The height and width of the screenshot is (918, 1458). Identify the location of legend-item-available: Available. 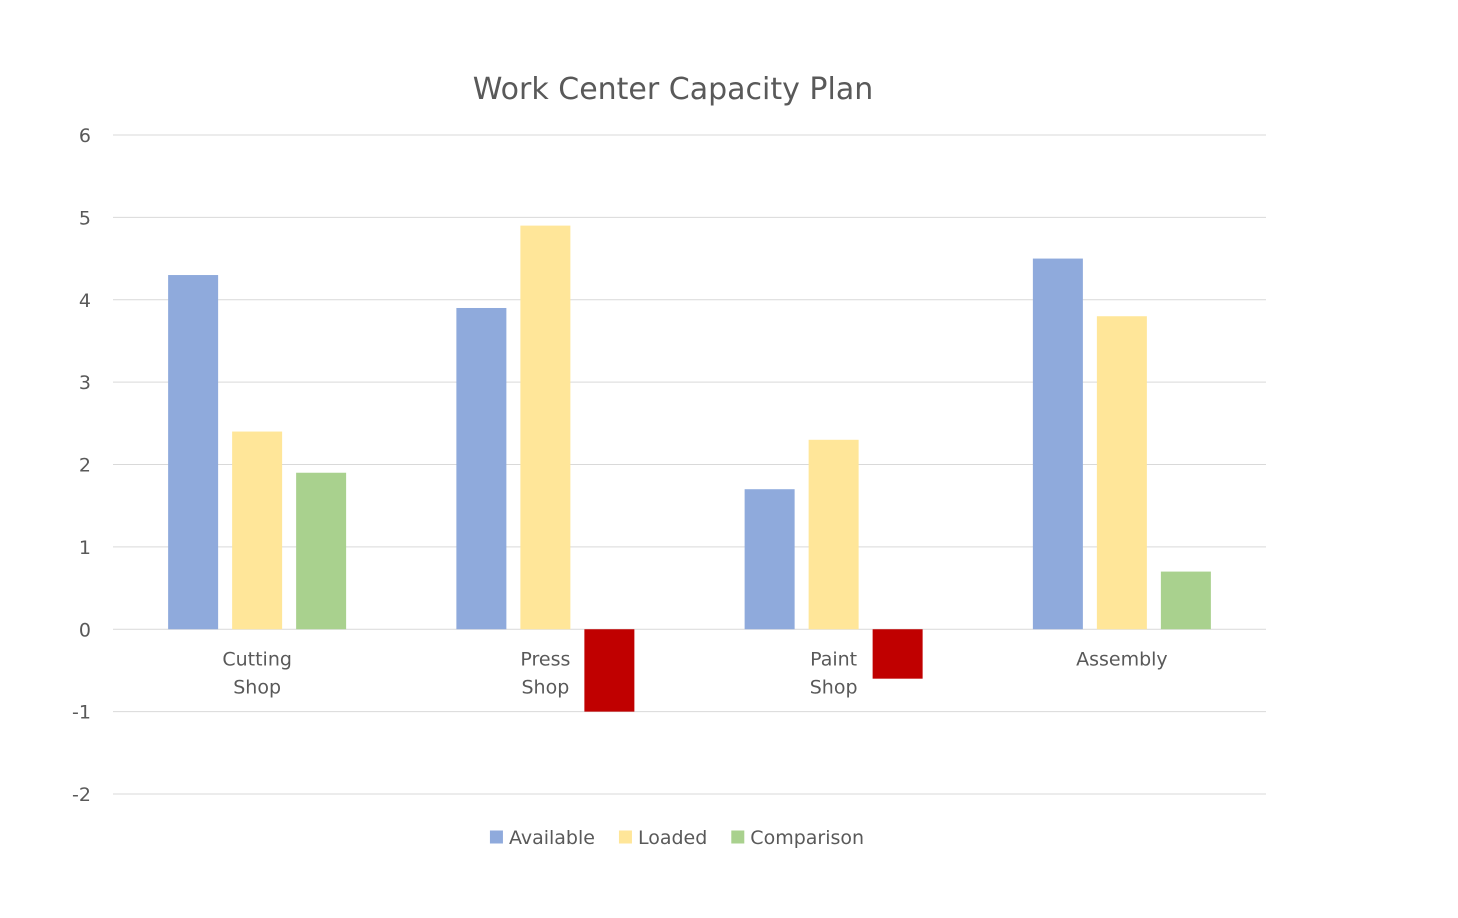
(542, 838).